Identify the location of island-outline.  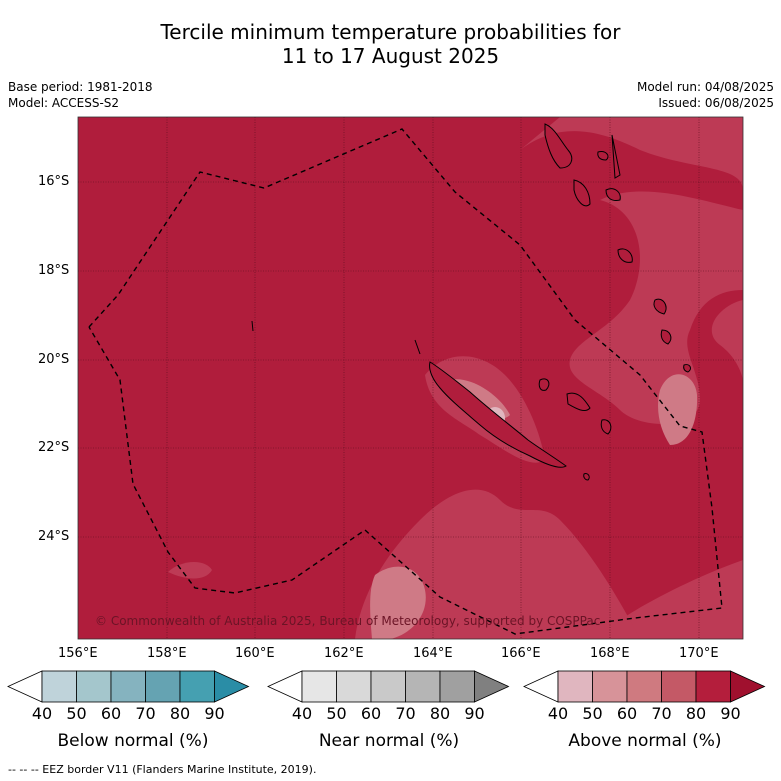
(417, 347).